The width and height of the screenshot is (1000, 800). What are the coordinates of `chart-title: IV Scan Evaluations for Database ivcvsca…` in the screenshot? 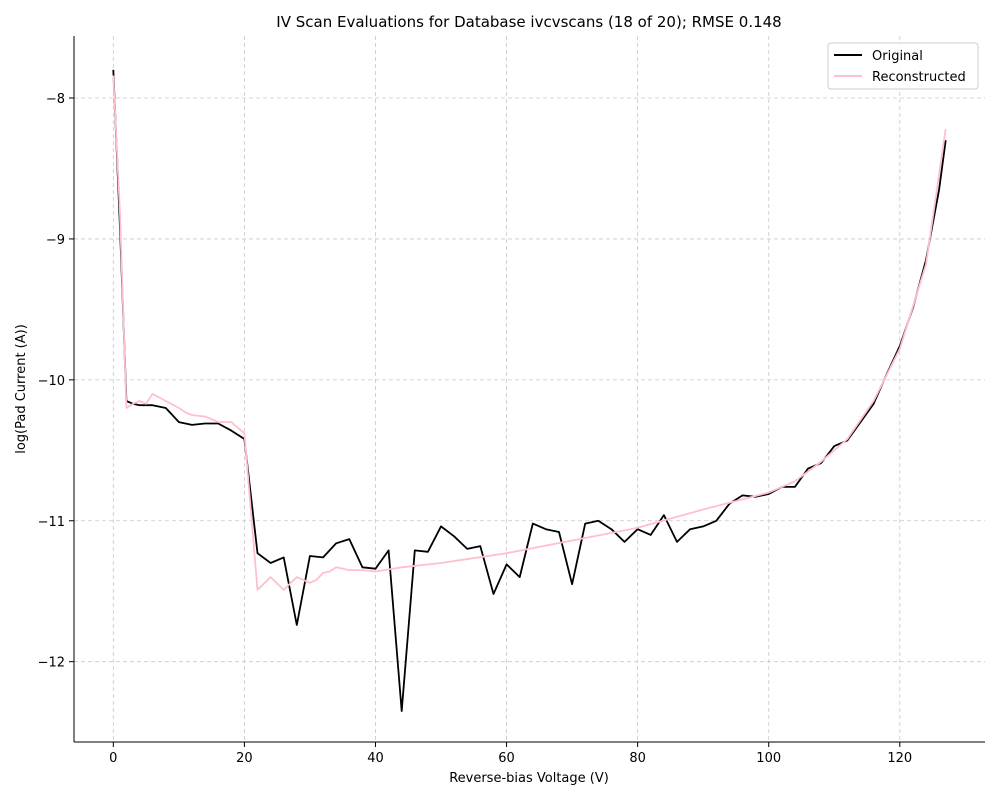 It's located at (528, 22).